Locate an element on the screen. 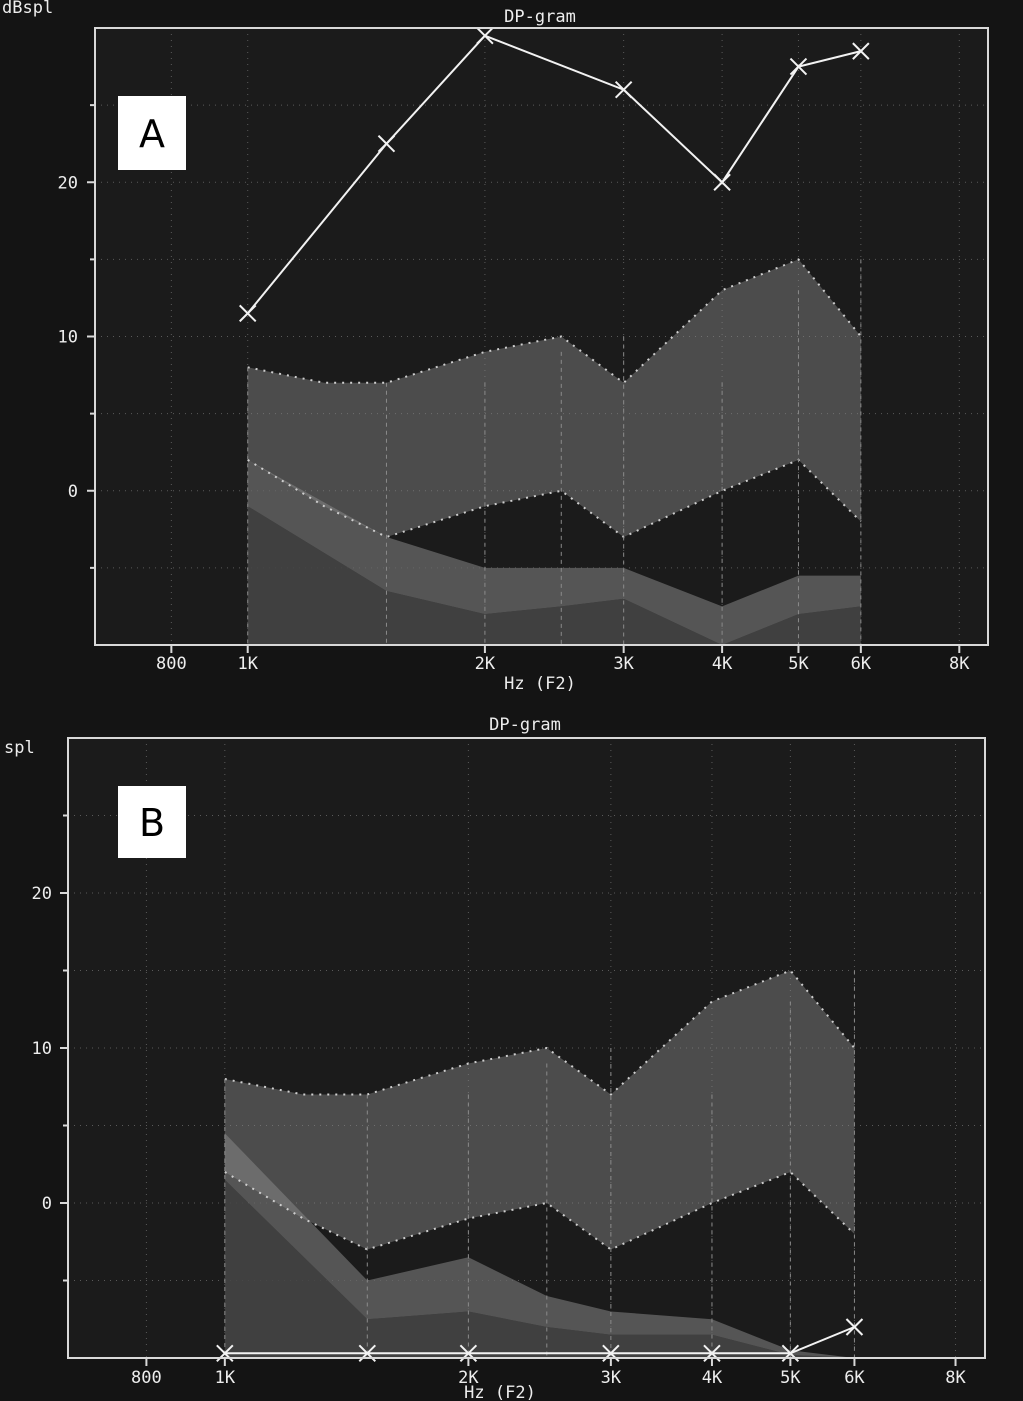 The width and height of the screenshot is (1023, 1401). x-ticks-a: 800 1K 2K 3K 4K 5K 6K 8K is located at coordinates (563, 659).